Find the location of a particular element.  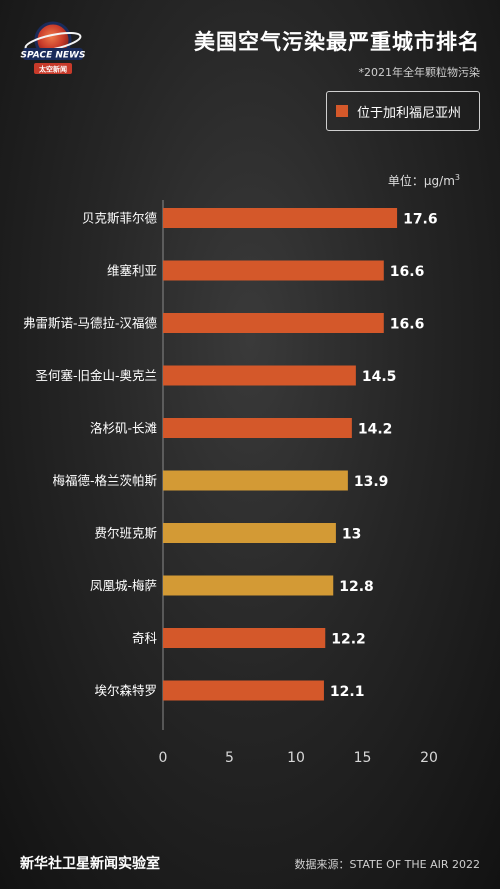

legend-label: 位于加利福尼亚州 is located at coordinates (409, 113).